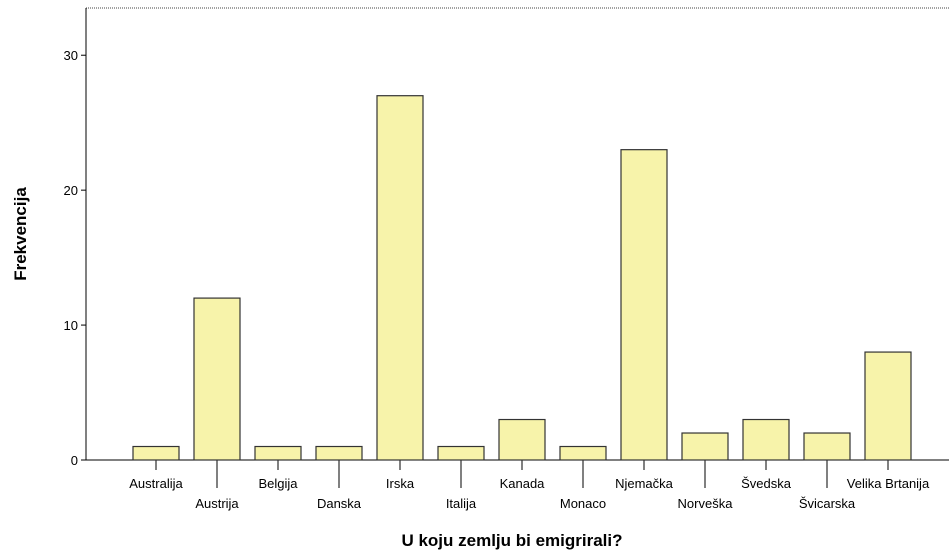 The height and width of the screenshot is (554, 949). Describe the element at coordinates (888, 483) in the screenshot. I see `x-tick-label: Velika Brtanija` at that location.